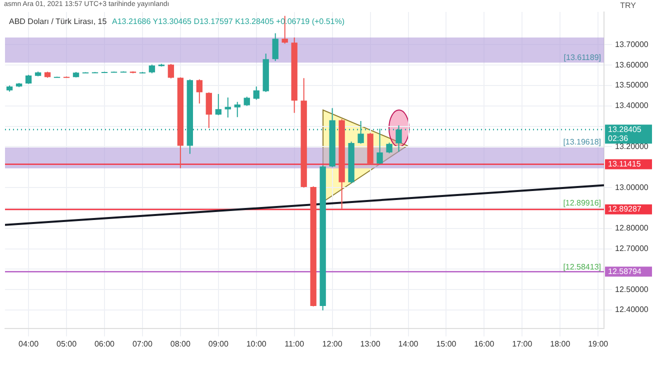 This screenshot has height=366, width=654. Describe the element at coordinates (632, 228) in the screenshot. I see `y-tick-label: 12.80000` at that location.